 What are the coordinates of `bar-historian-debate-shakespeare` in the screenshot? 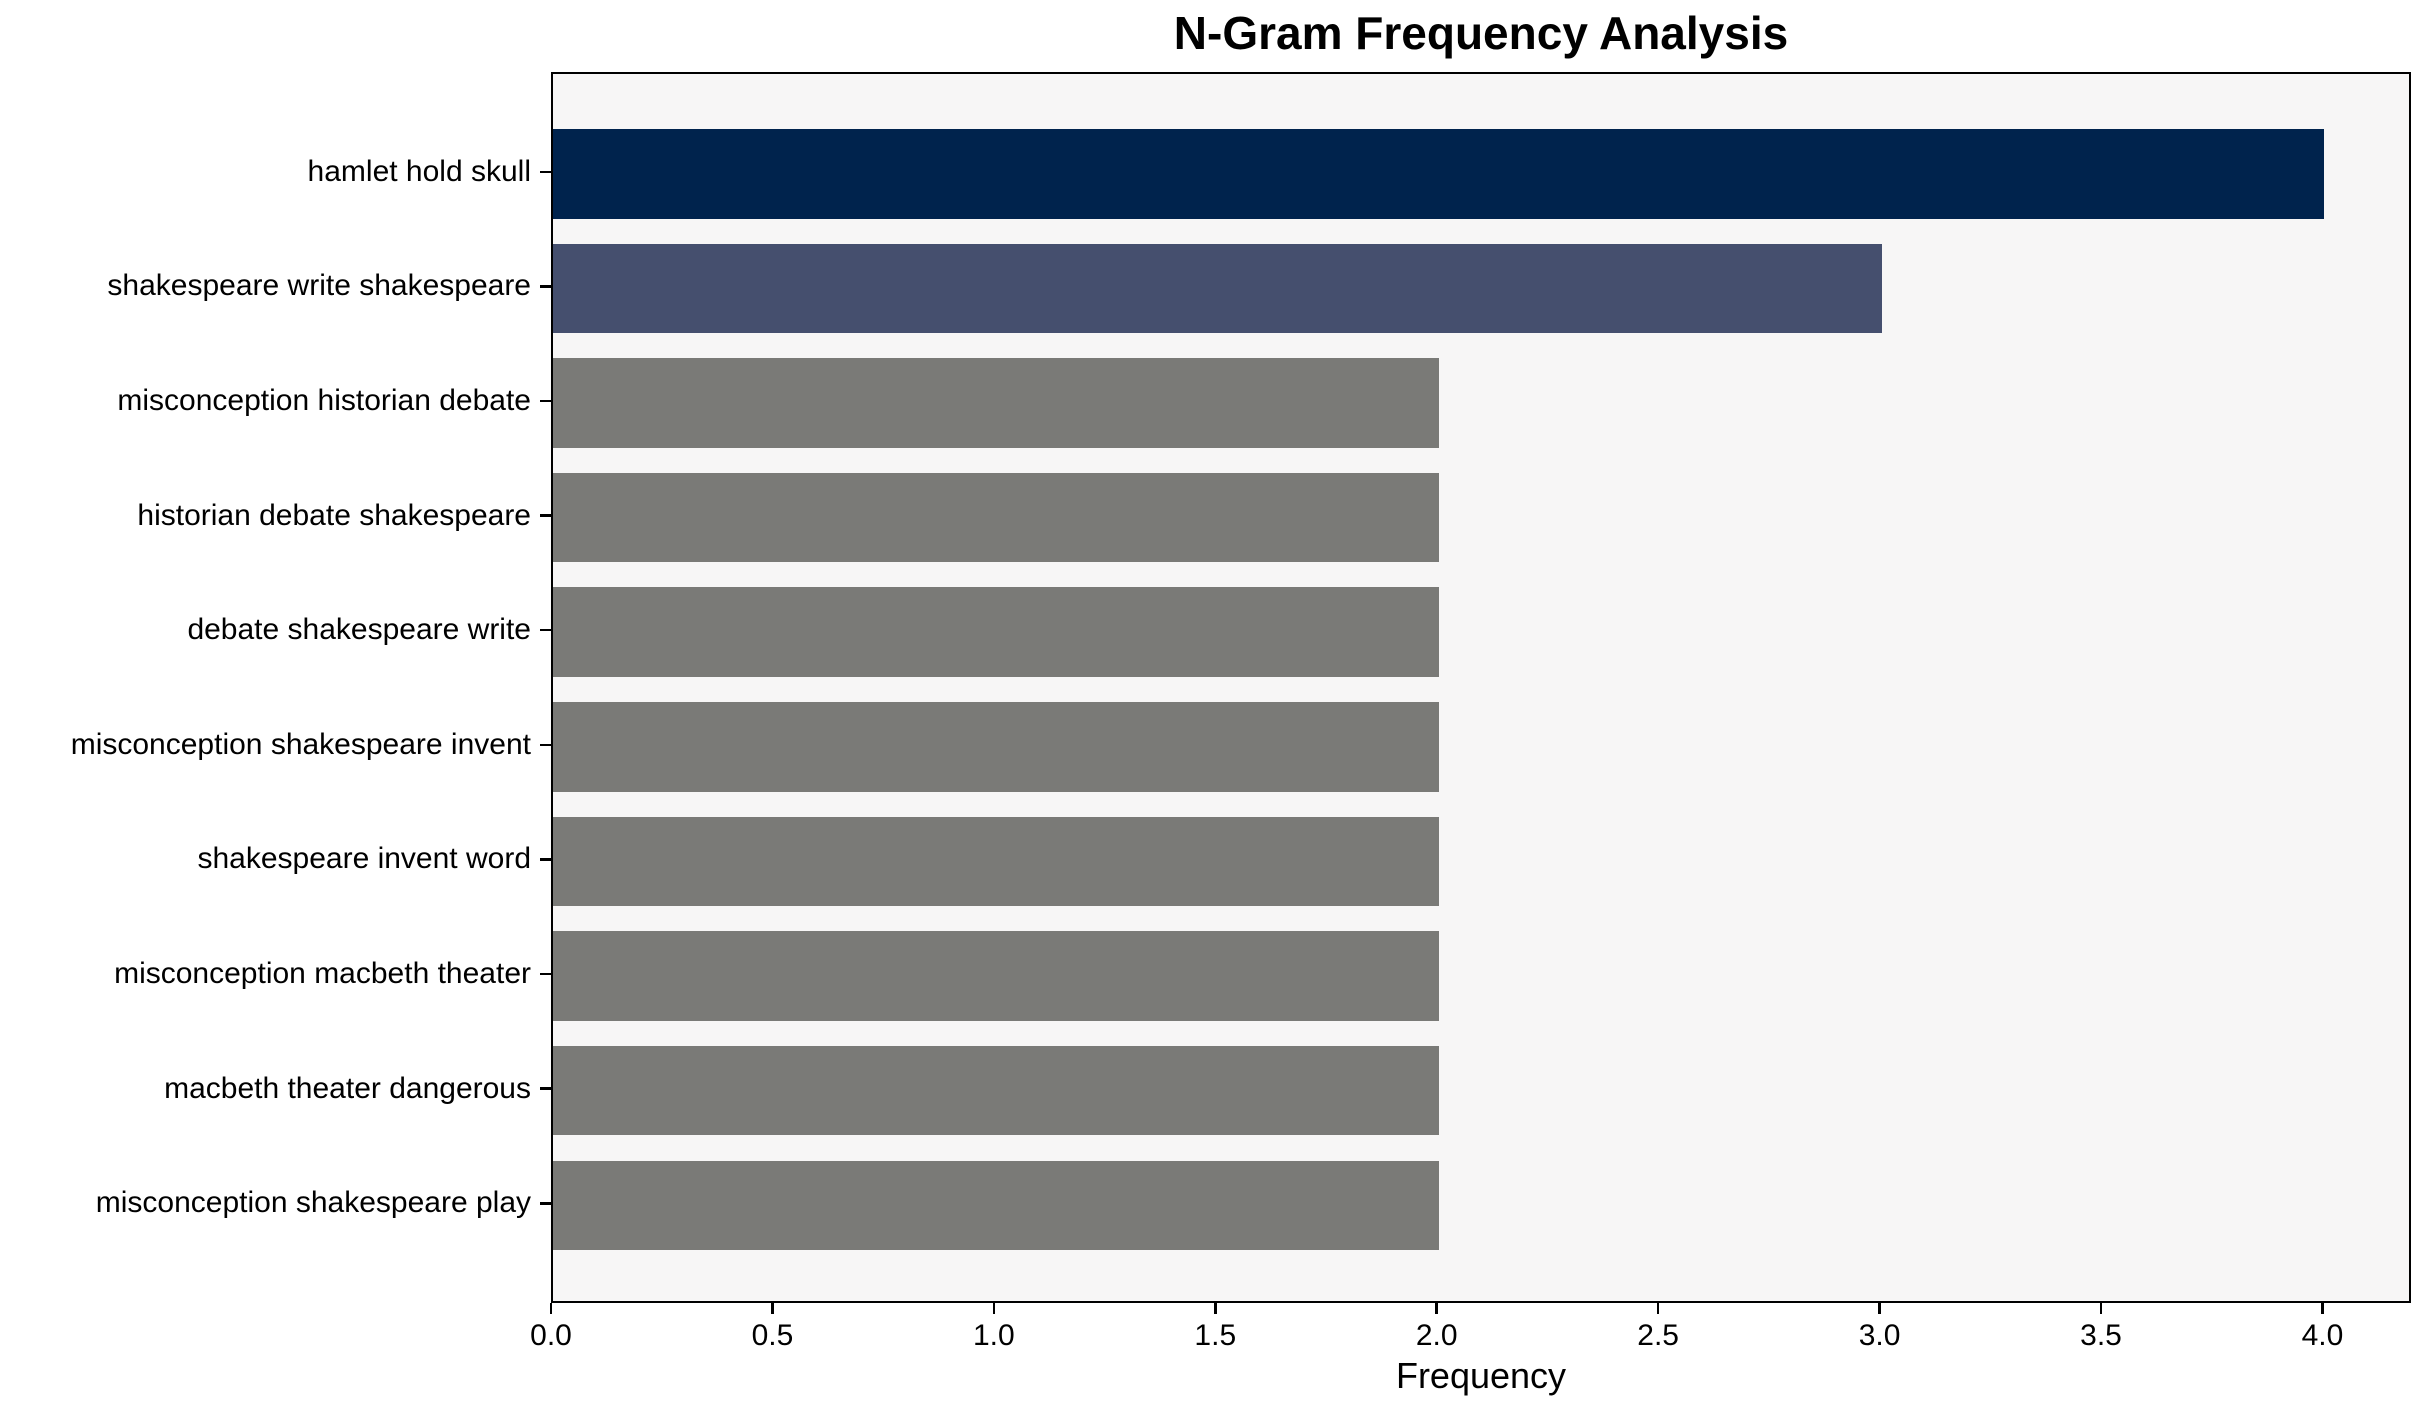 It's located at (996, 517).